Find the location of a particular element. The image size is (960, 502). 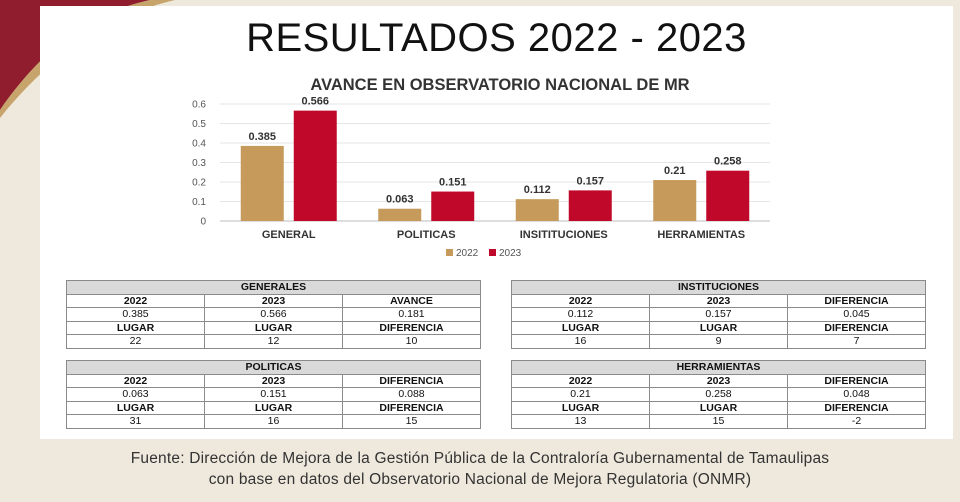

table-title: POLITICAS is located at coordinates (273, 367).